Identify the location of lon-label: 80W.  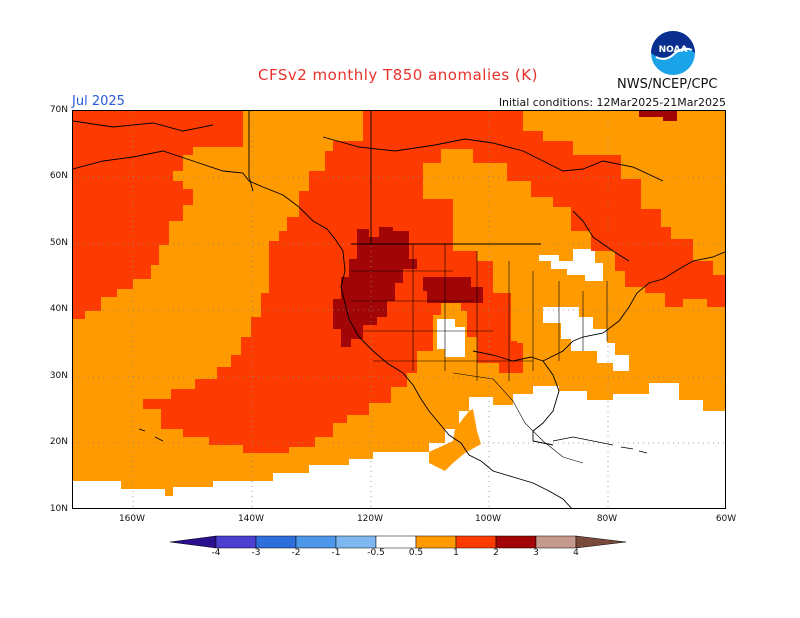
(607, 519).